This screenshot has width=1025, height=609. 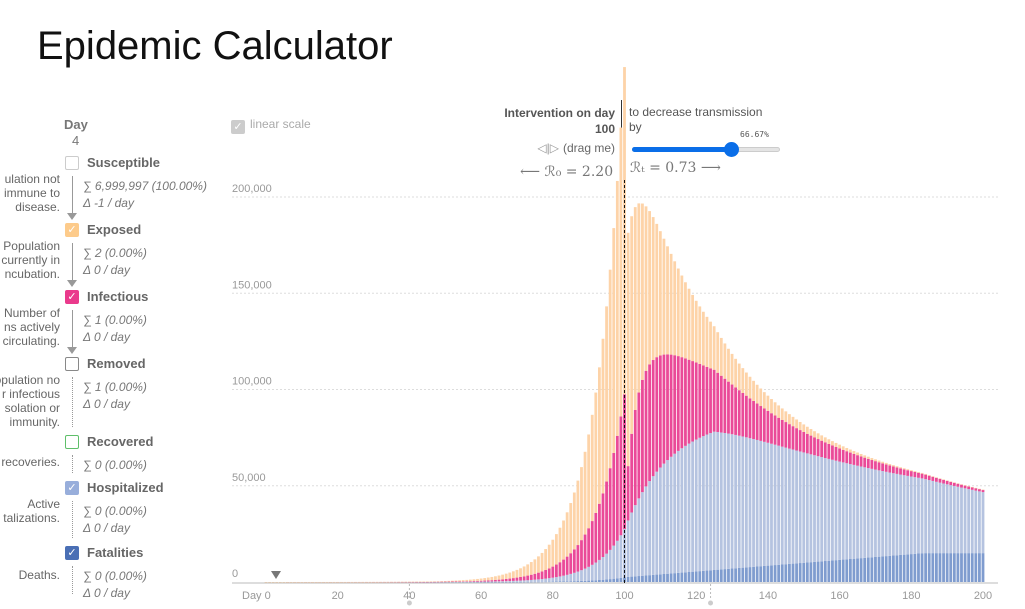 I want to click on decrease-label: to decrease transmission by, so click(x=695, y=120).